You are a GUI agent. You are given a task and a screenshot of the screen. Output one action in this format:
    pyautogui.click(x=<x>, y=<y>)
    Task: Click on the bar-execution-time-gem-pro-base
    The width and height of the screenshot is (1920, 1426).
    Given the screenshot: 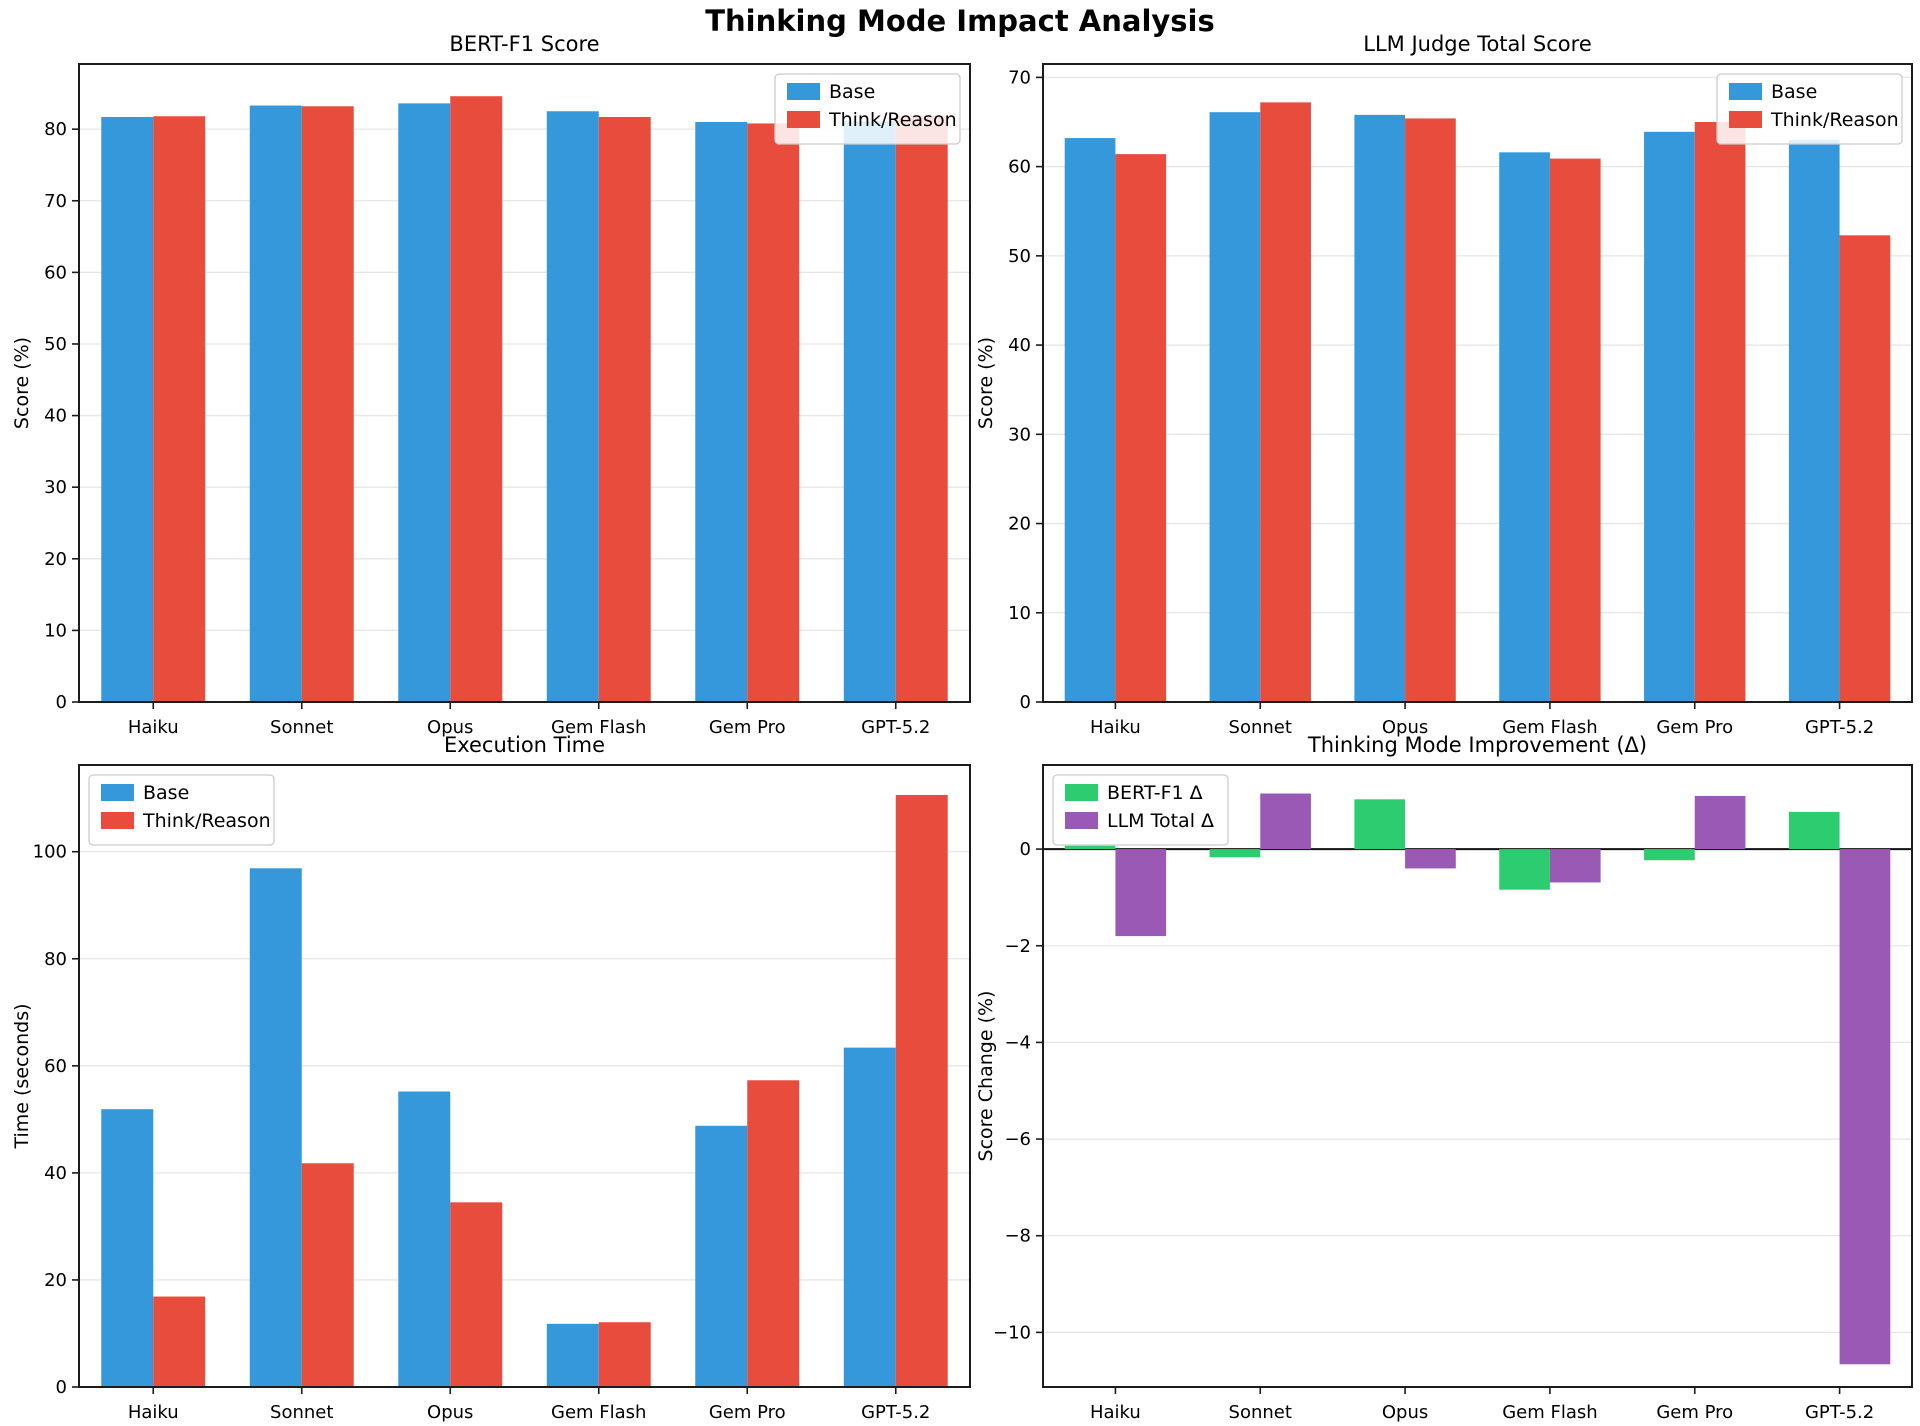 What is the action you would take?
    pyautogui.click(x=721, y=1256)
    